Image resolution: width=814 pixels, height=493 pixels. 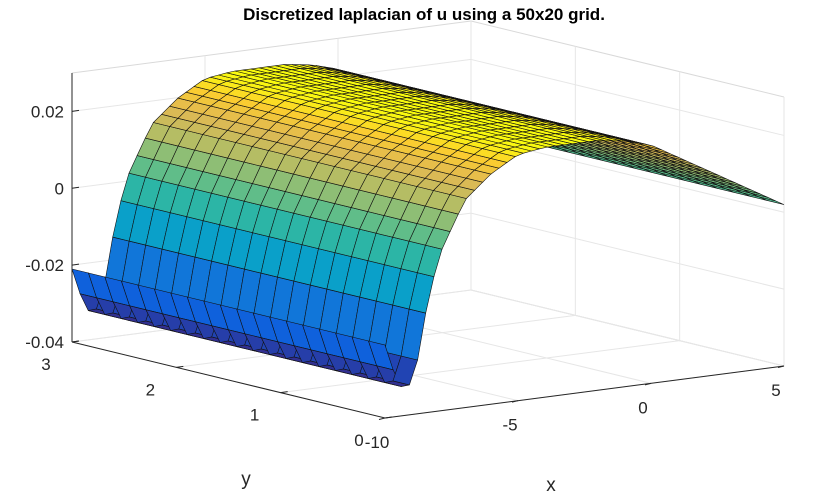 What do you see at coordinates (509, 425) in the screenshot?
I see `x-tick-label: -5` at bounding box center [509, 425].